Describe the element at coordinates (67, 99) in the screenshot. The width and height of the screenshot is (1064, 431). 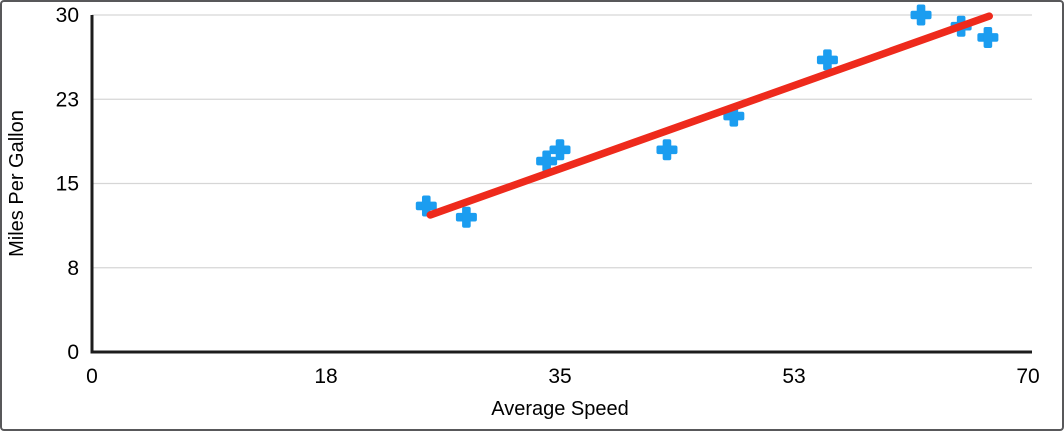
I see `y-tick-label-23: 23` at that location.